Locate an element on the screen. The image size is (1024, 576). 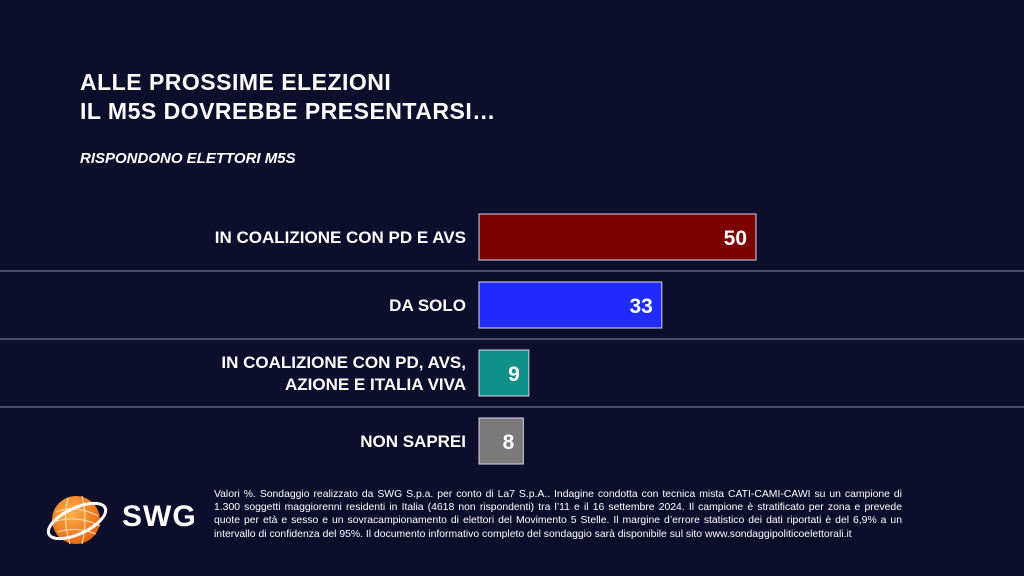
category-label: IN COALIZIONE CON PD E AVS is located at coordinates (340, 237).